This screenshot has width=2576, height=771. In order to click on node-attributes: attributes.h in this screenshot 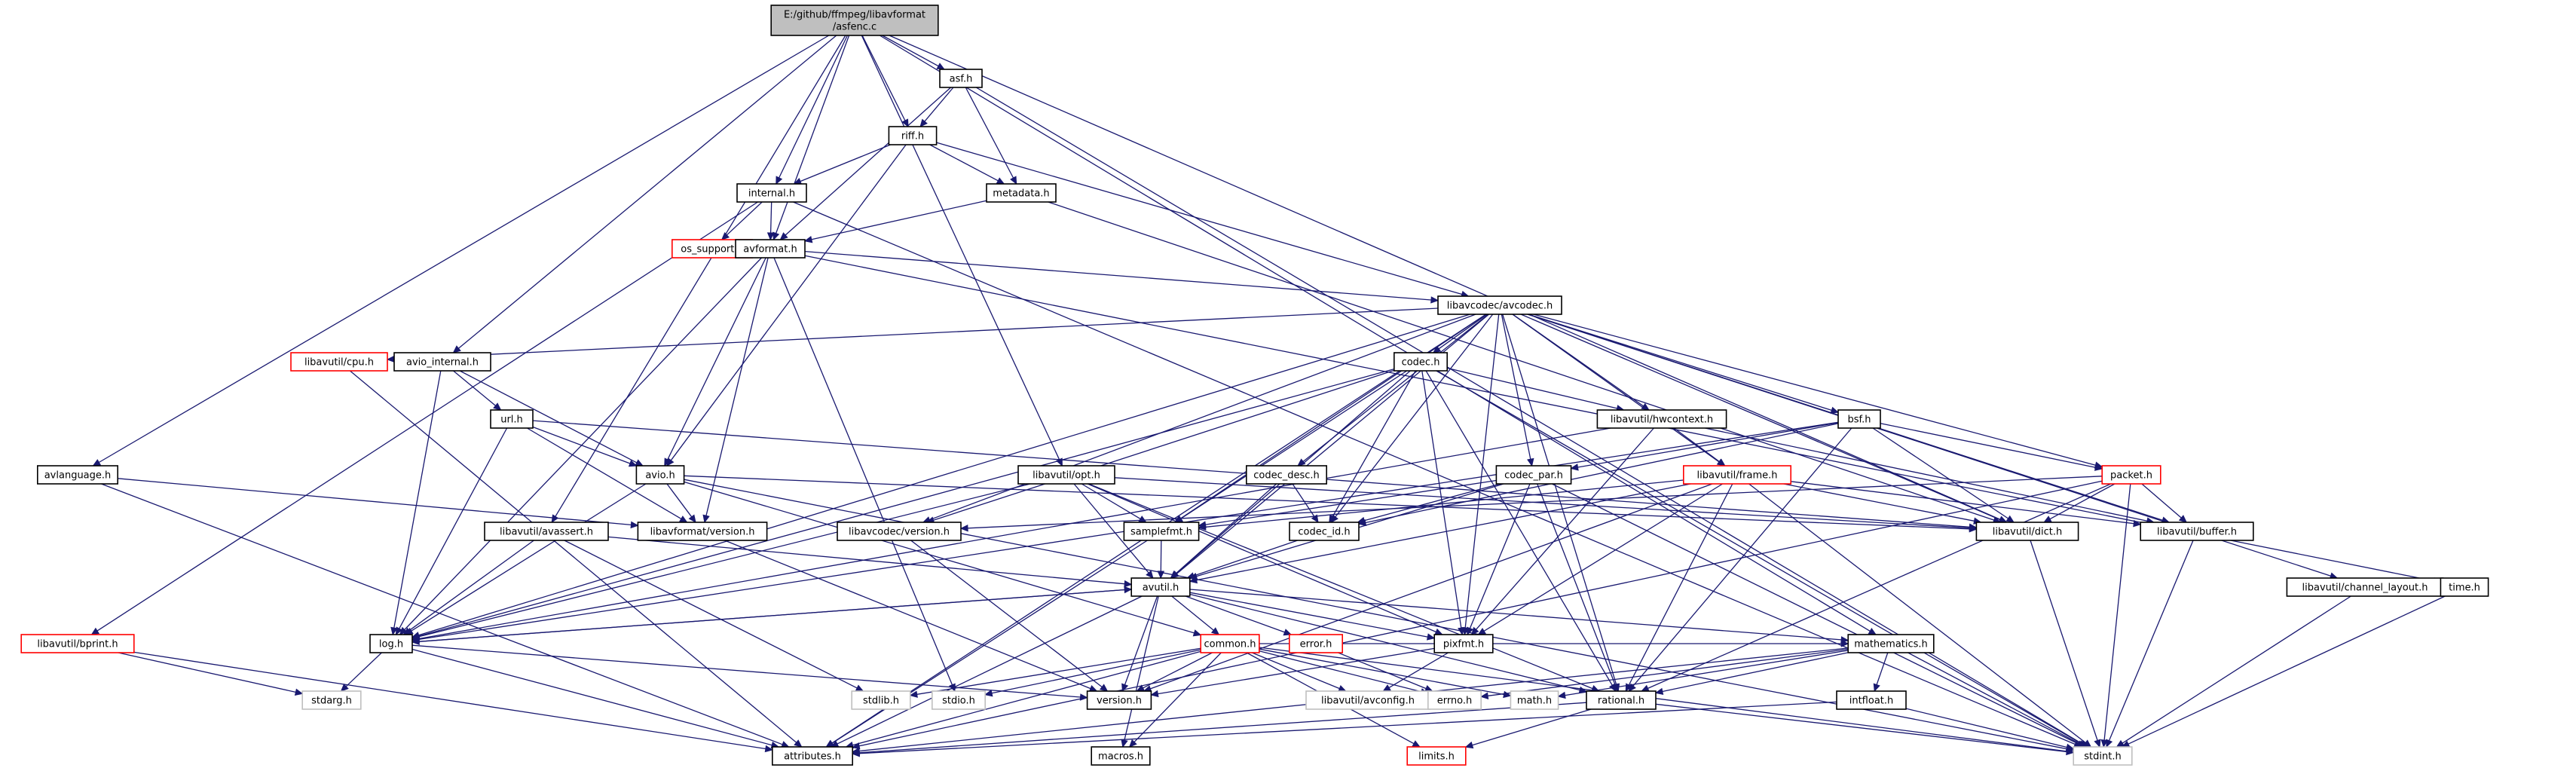, I will do `click(813, 756)`.